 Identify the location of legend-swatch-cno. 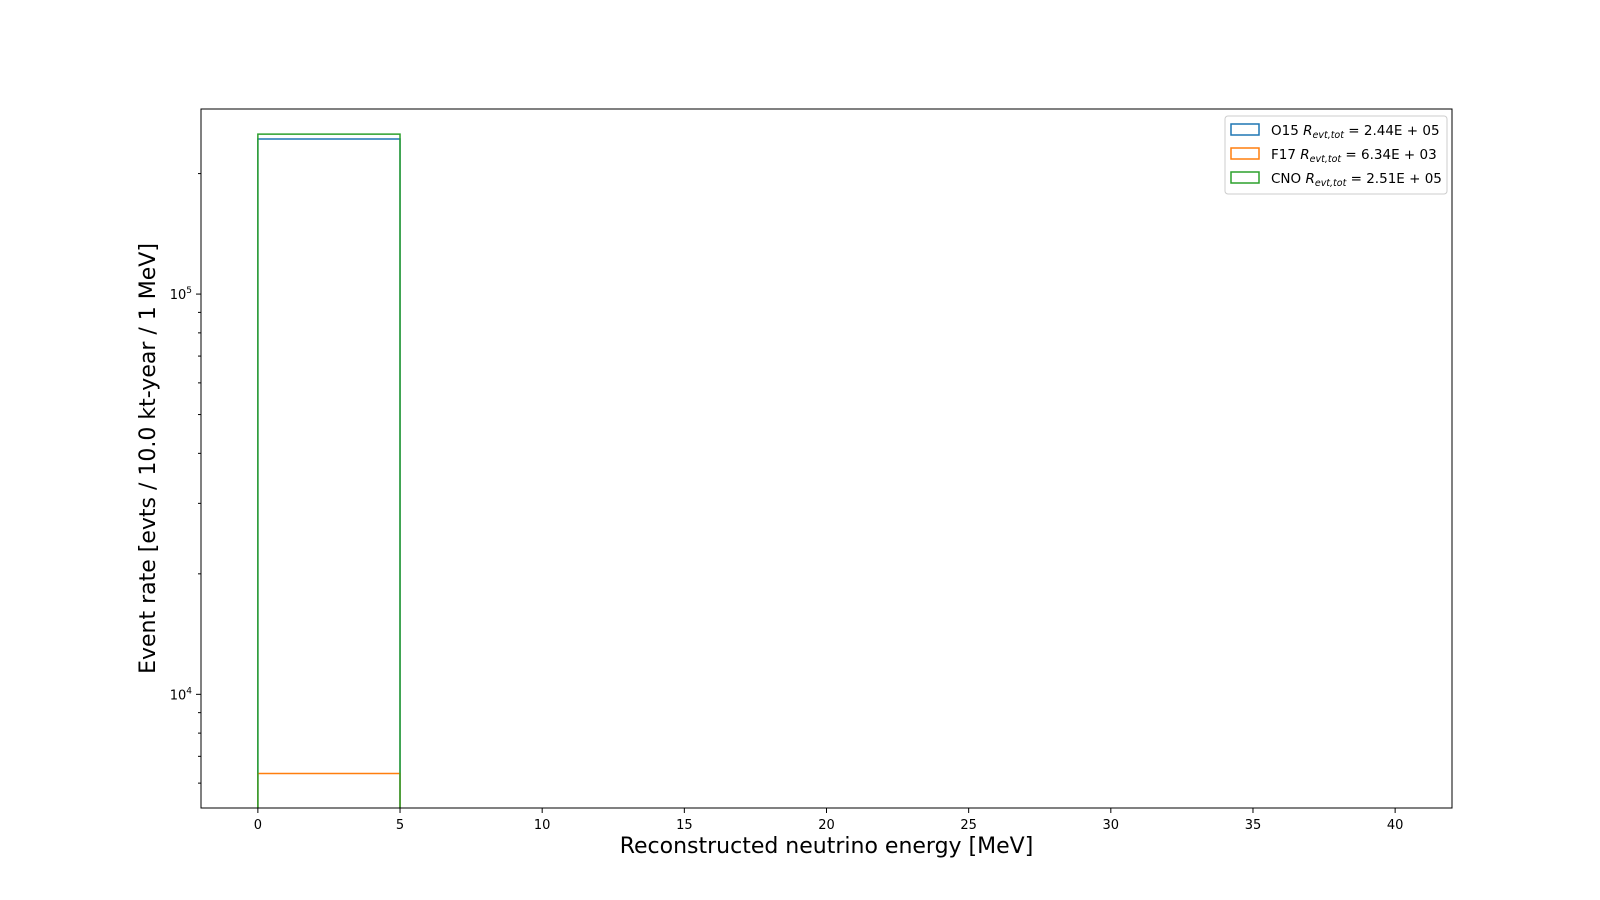
(1245, 177).